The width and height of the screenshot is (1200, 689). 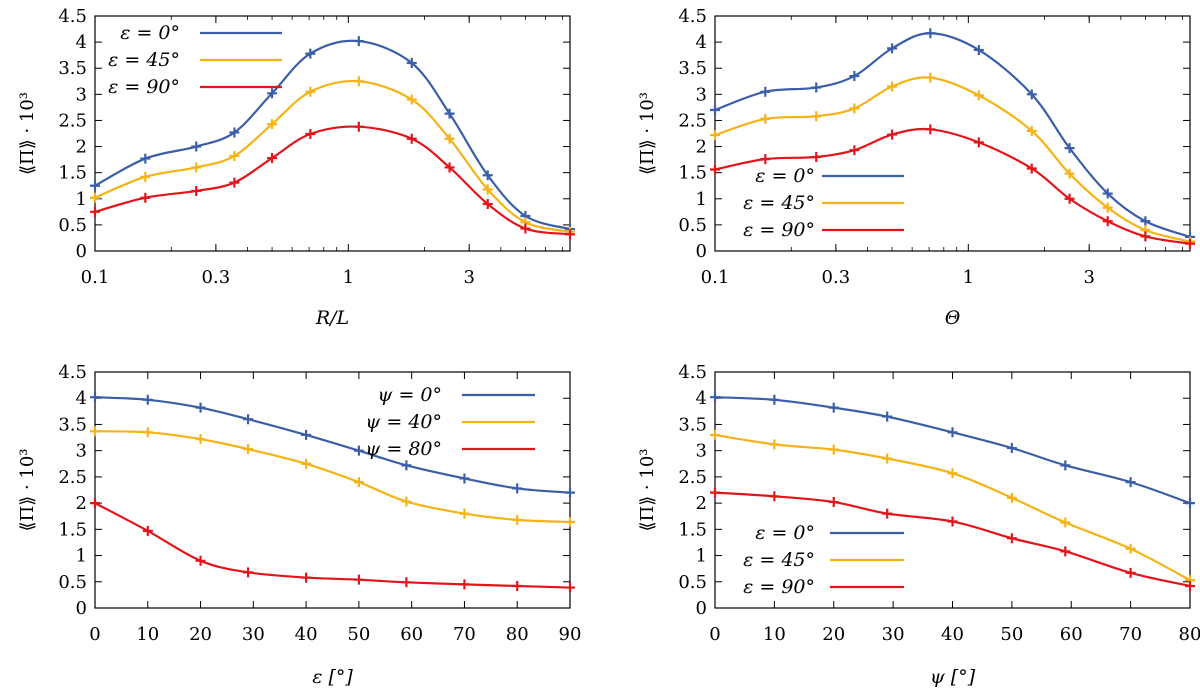 What do you see at coordinates (403, 449) in the screenshot?
I see `legend-label: ψ = 80°` at bounding box center [403, 449].